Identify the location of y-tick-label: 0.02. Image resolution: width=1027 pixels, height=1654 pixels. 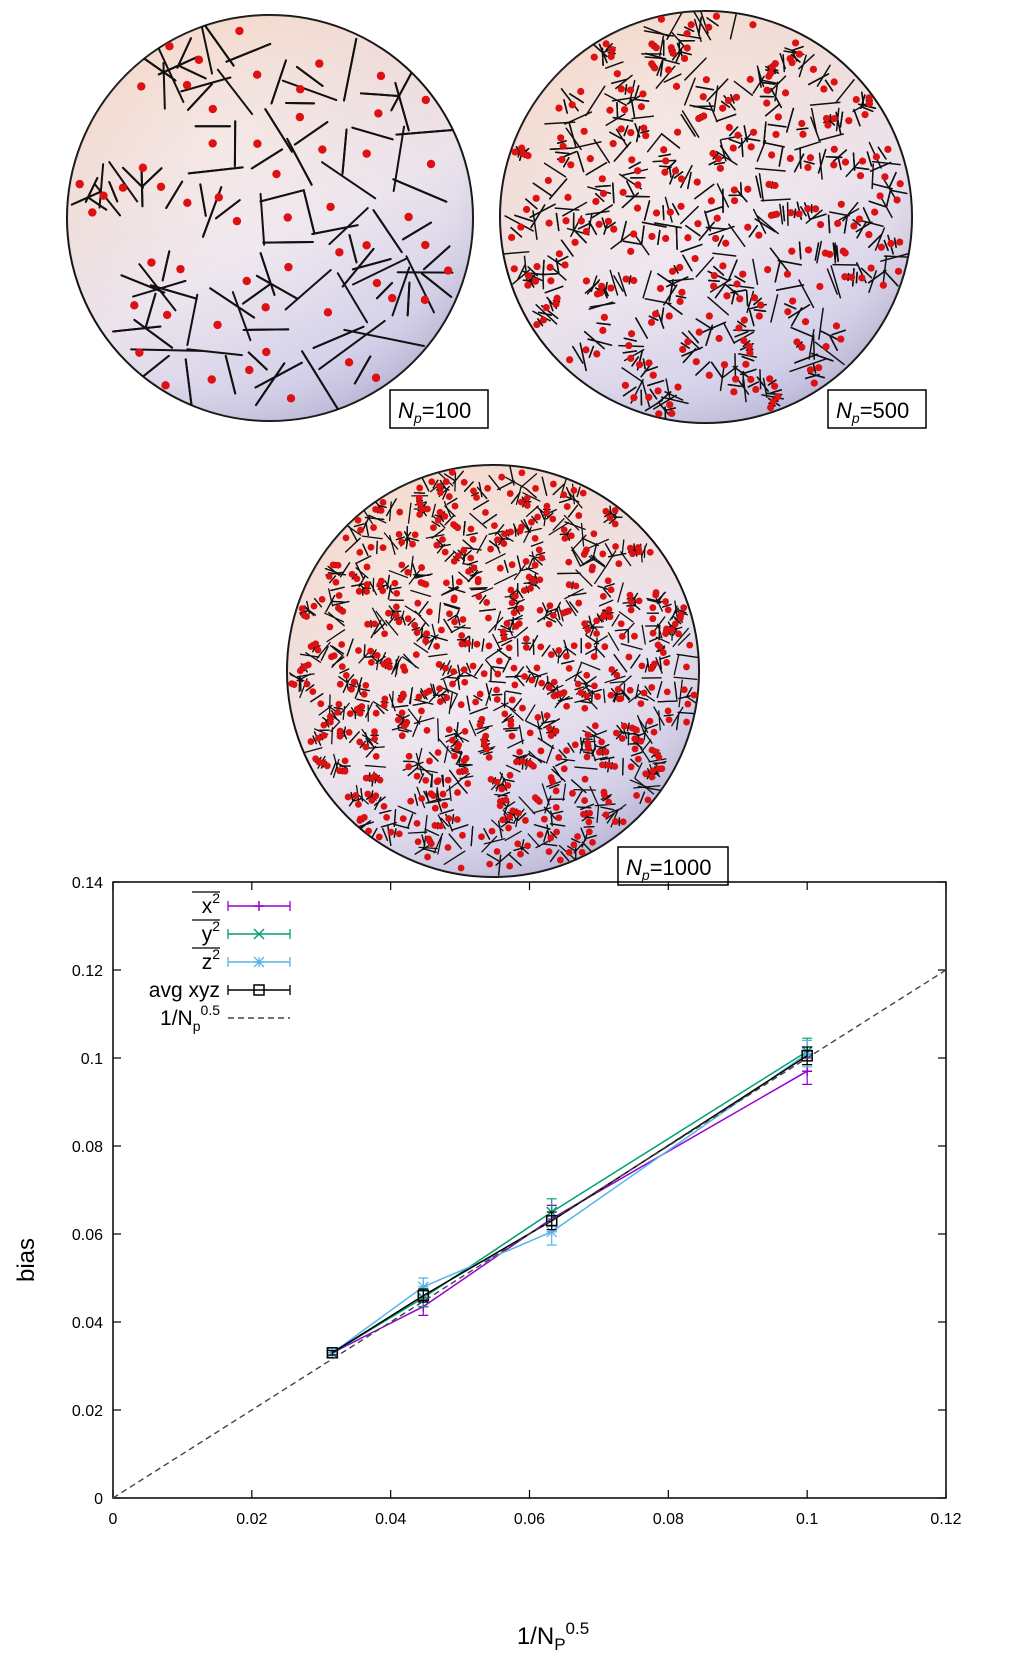
(87, 1411).